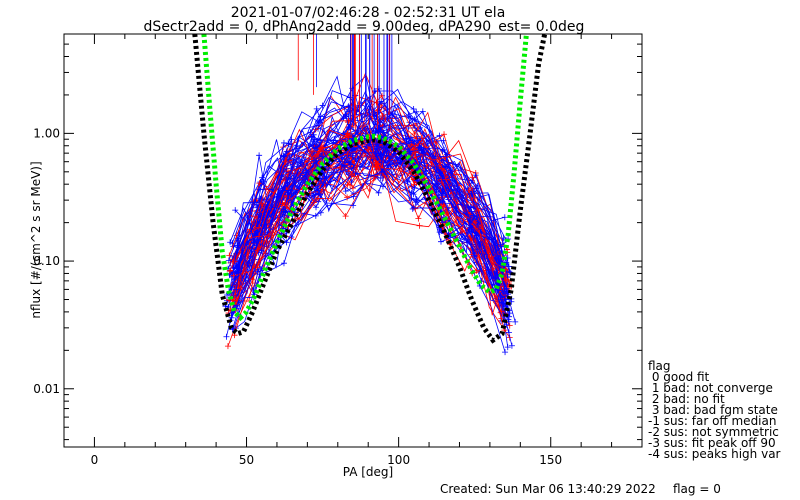  Describe the element at coordinates (713, 432) in the screenshot. I see `legend-item: -2 sus: not symmetric` at that location.